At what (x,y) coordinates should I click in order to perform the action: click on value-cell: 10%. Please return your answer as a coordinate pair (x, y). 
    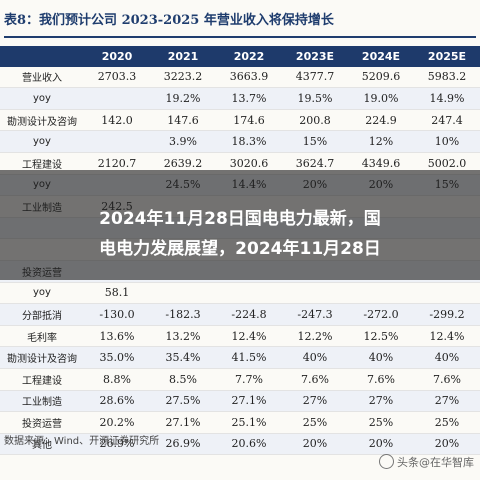
    Looking at the image, I should click on (447, 141).